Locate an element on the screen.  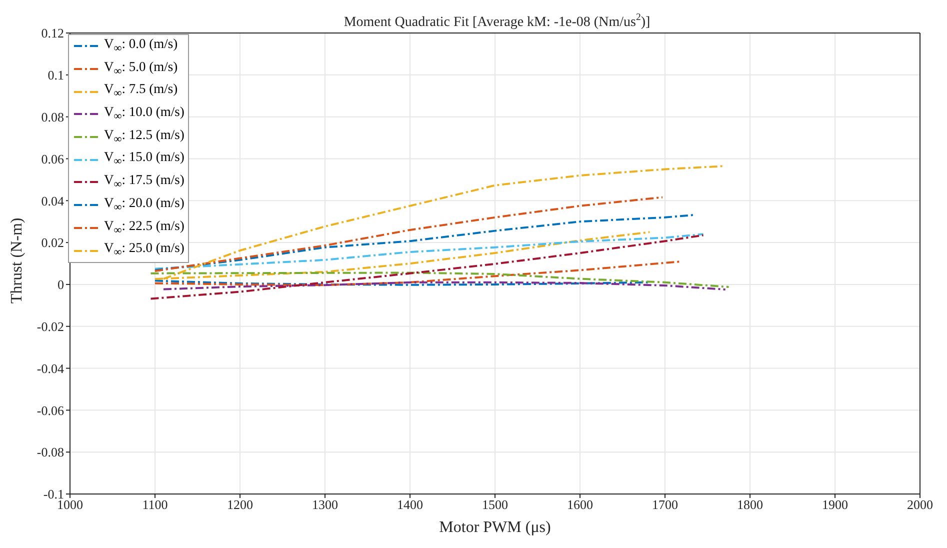
legend-label: V$_{∞}$: 7.5 (m/s) is located at coordinates (141, 90).